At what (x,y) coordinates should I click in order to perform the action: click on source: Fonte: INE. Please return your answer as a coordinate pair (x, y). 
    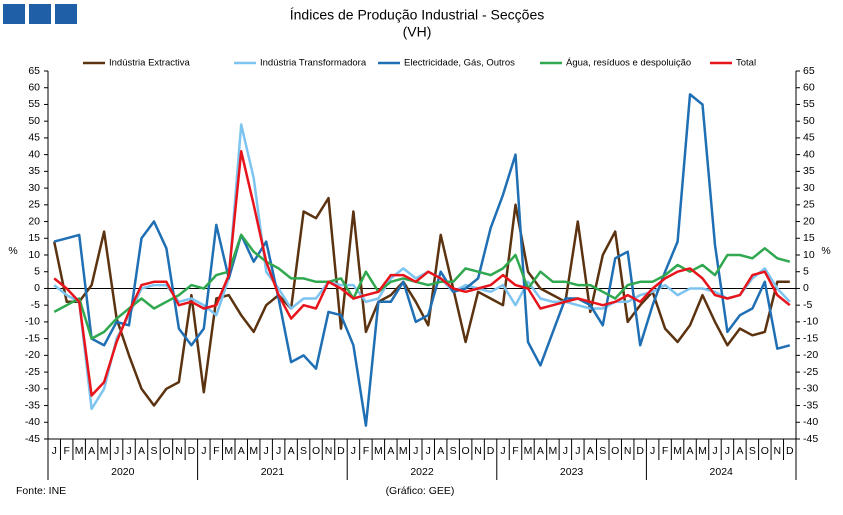
    Looking at the image, I should click on (41, 491).